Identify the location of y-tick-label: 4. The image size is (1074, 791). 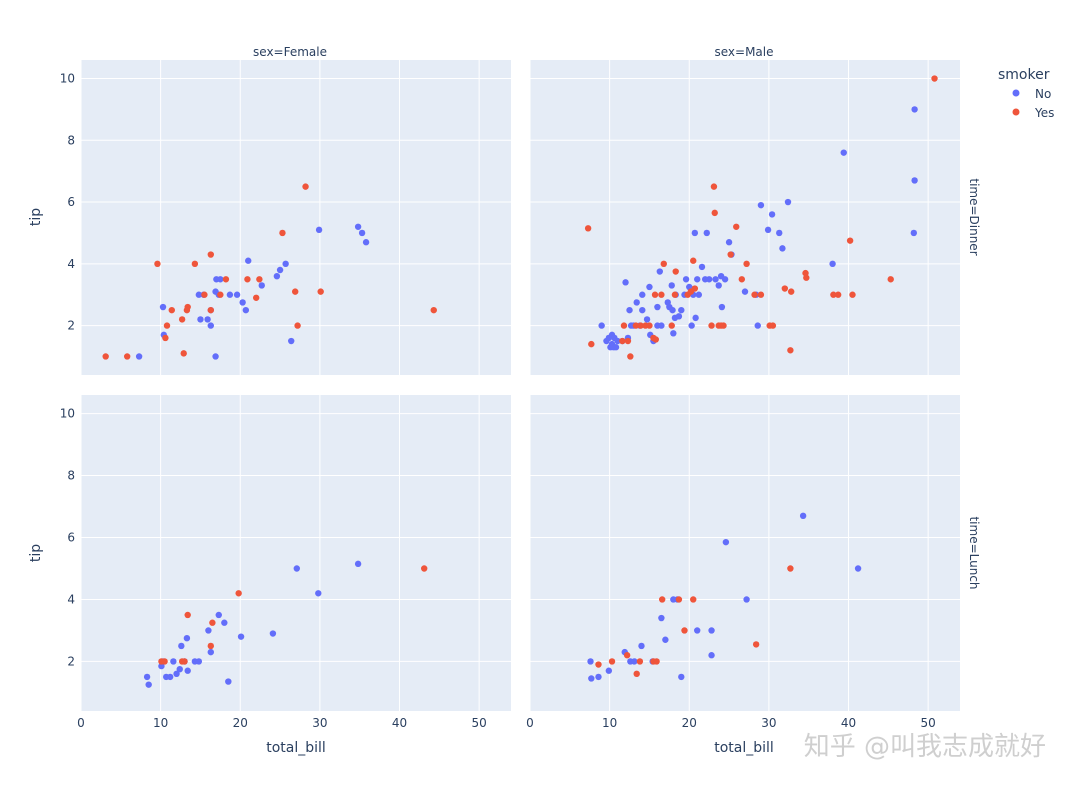
(71, 264).